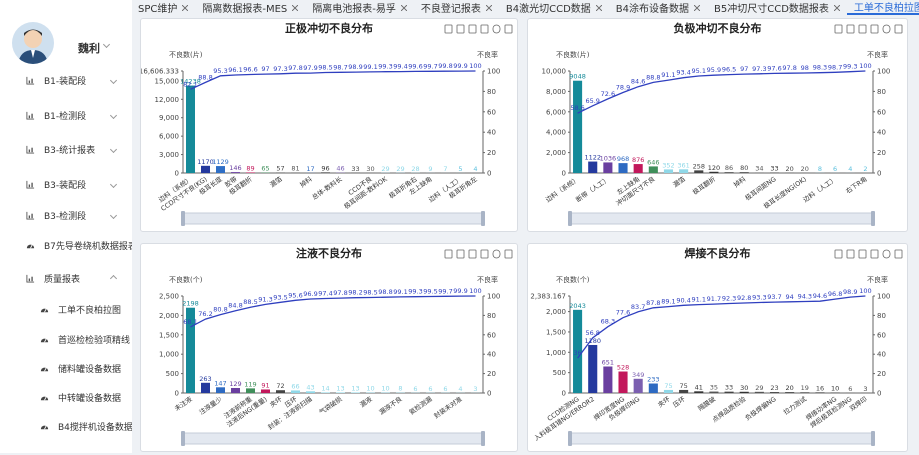  What do you see at coordinates (652, 7) in the screenshot?
I see `tab-label: B4涂布设备数据` at bounding box center [652, 7].